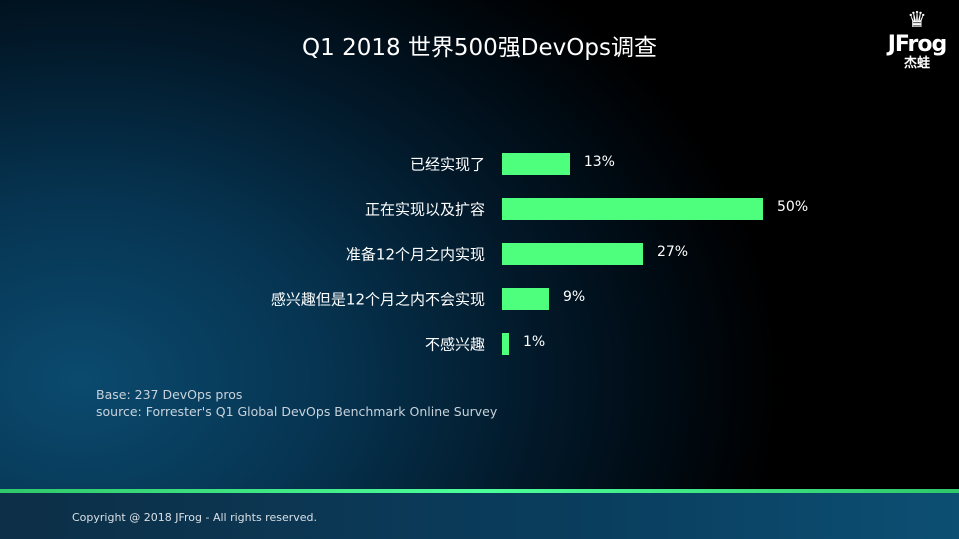 The image size is (959, 539). What do you see at coordinates (479, 491) in the screenshot?
I see `divider` at bounding box center [479, 491].